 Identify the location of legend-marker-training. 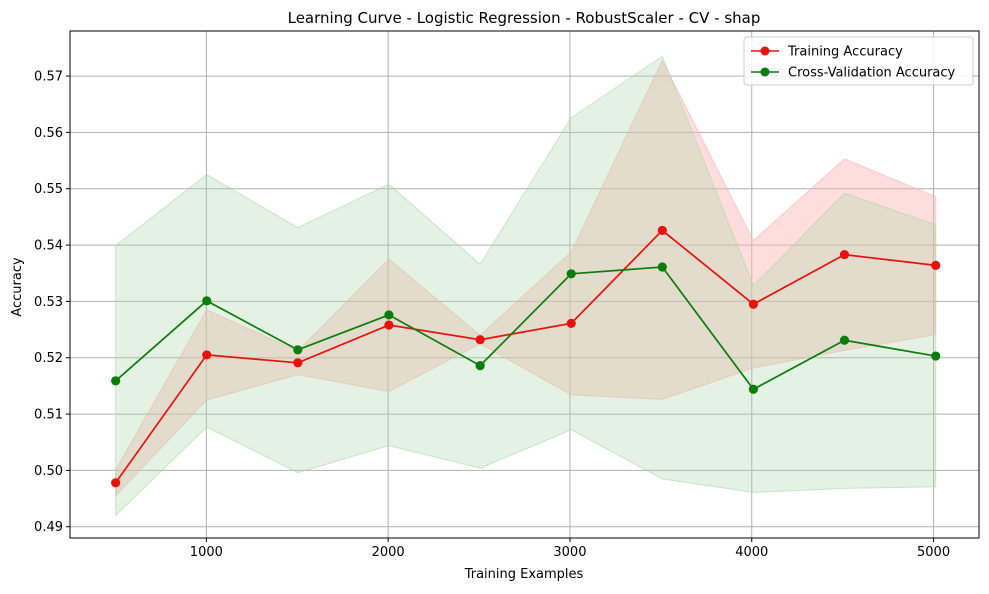
(765, 51).